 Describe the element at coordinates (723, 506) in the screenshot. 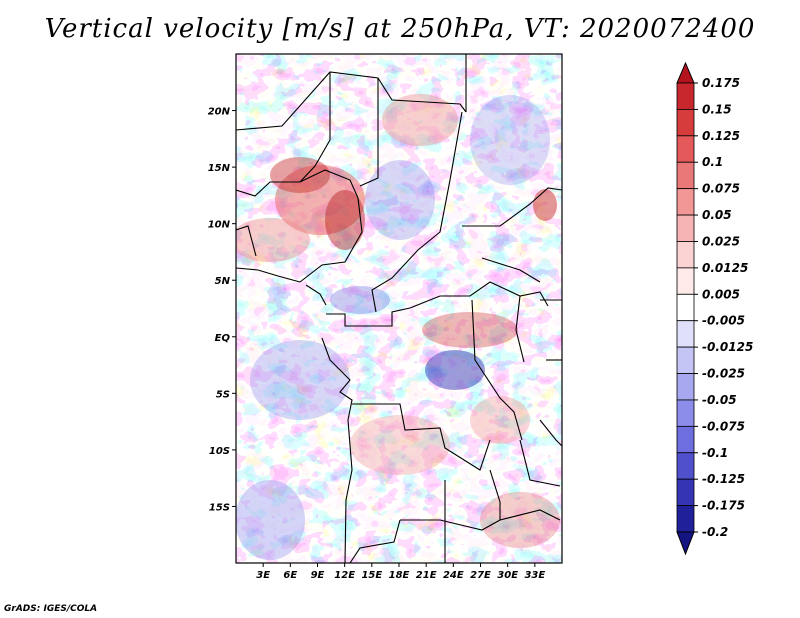

I see `colorbar-label: -0.175` at that location.